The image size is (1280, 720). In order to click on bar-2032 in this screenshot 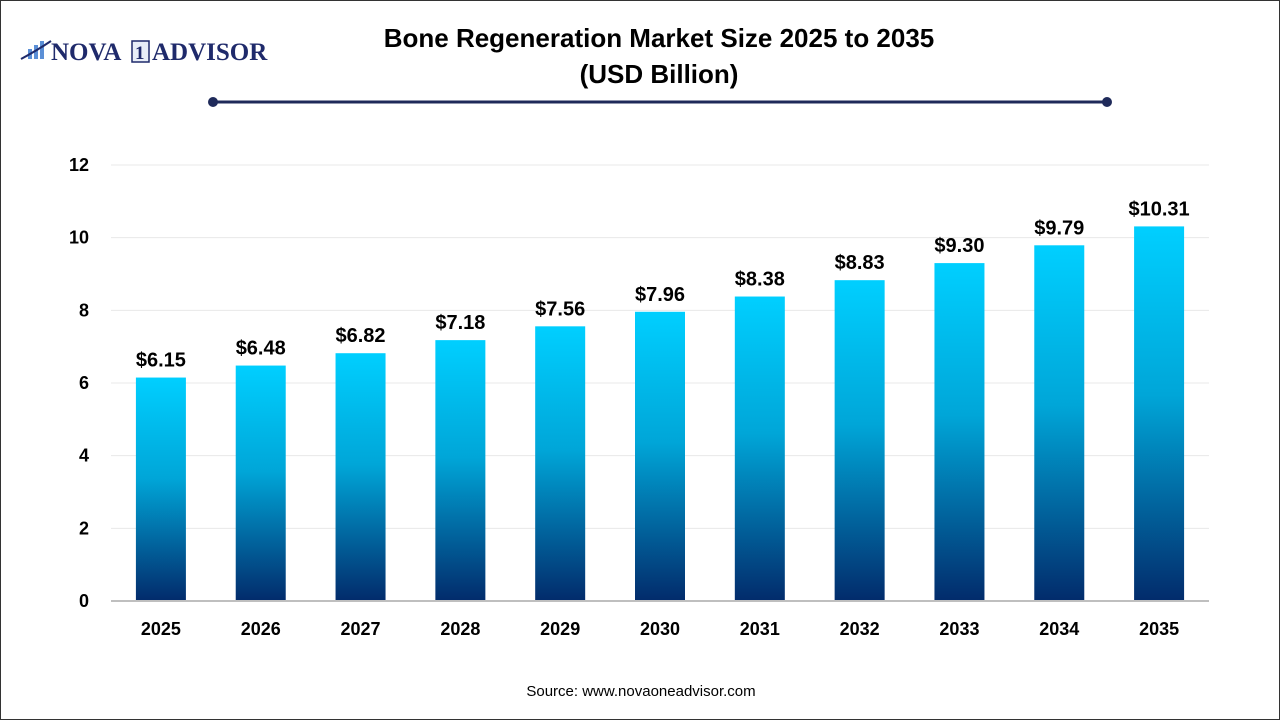, I will do `click(859, 440)`.